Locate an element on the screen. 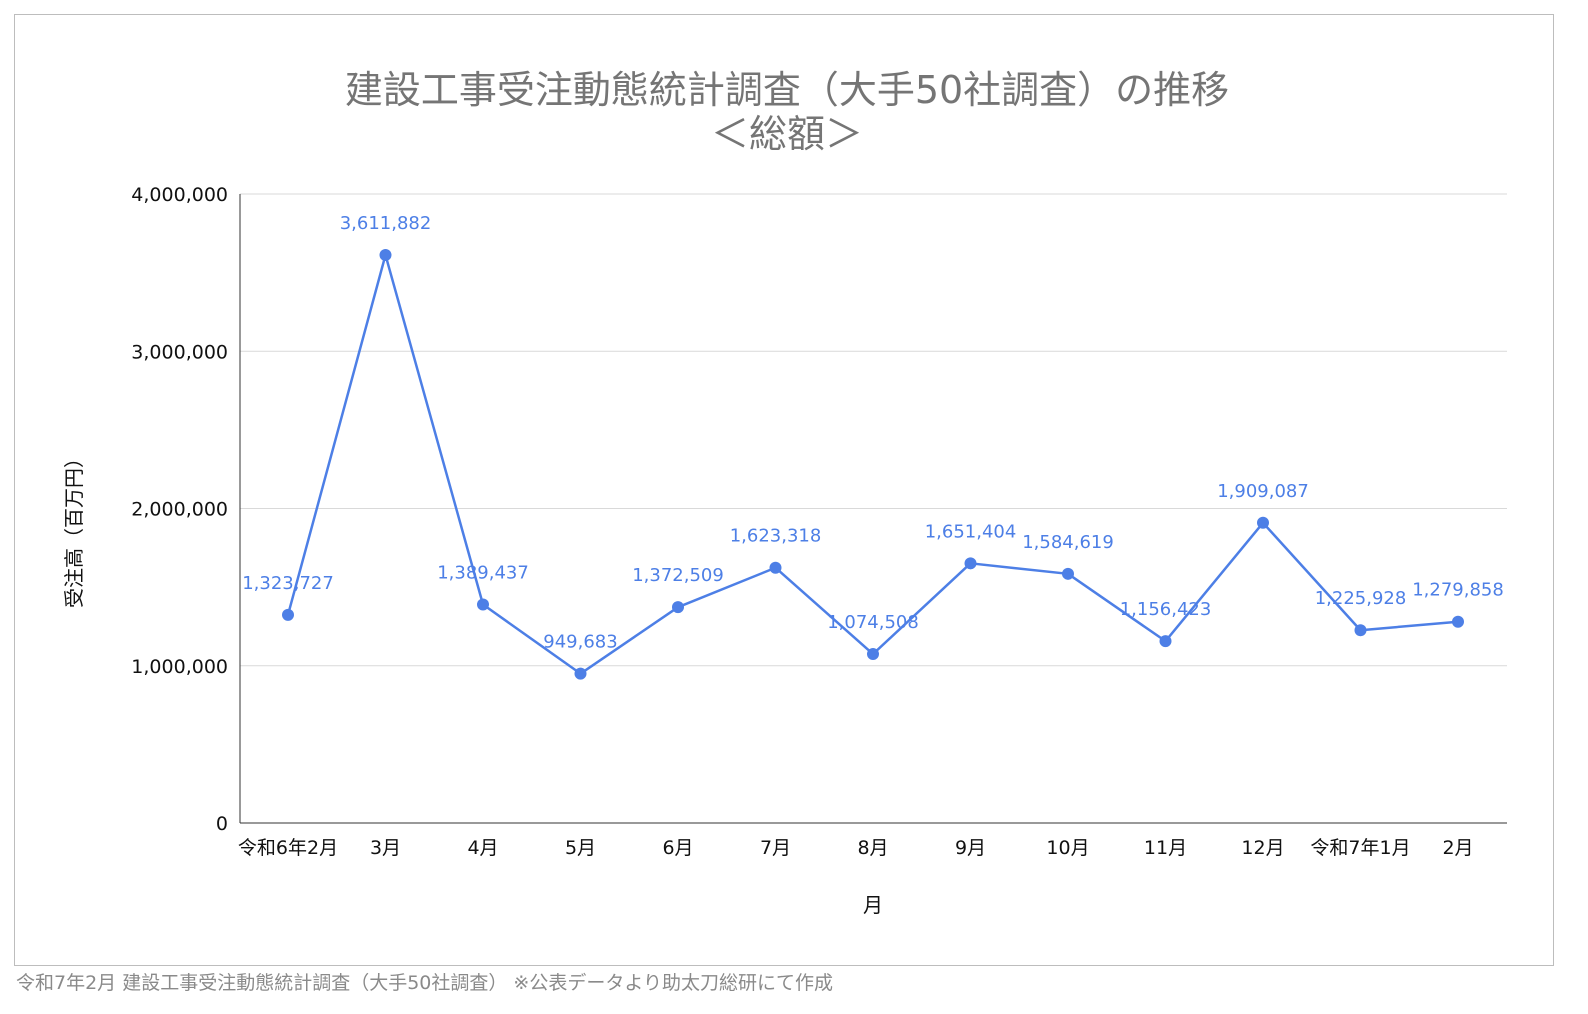 The image size is (1588, 1014). x-tick-label: 12月 is located at coordinates (1262, 848).